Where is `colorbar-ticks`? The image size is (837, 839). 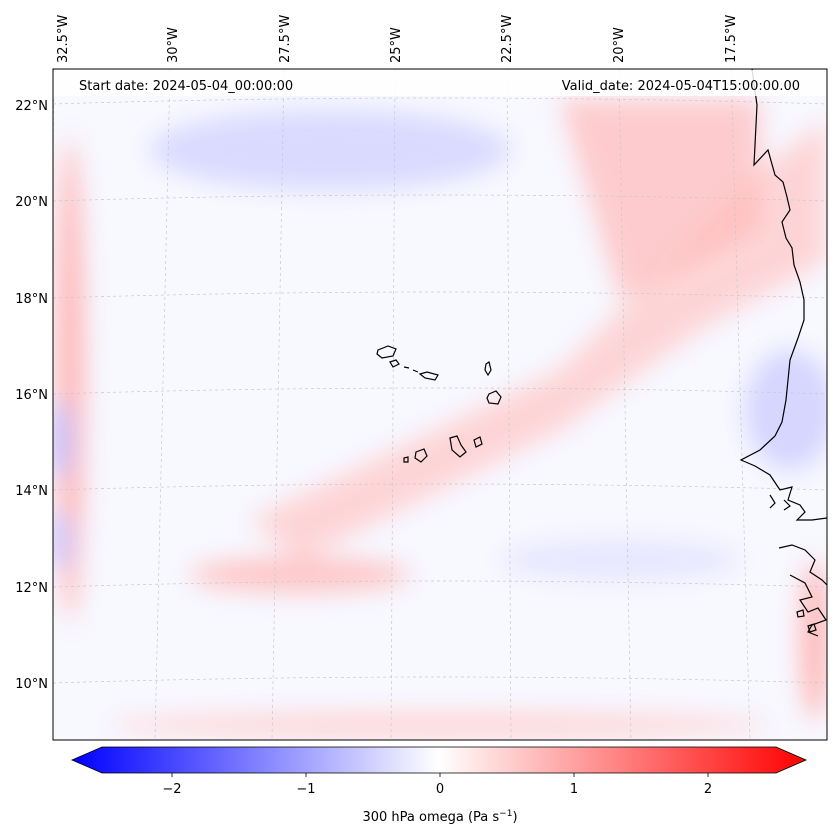
colorbar-ticks is located at coordinates (440, 775).